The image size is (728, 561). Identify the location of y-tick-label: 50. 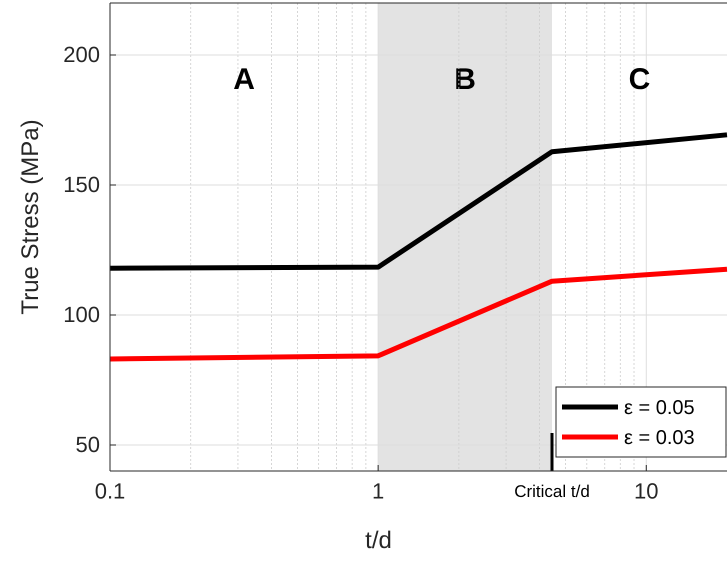
(88, 445).